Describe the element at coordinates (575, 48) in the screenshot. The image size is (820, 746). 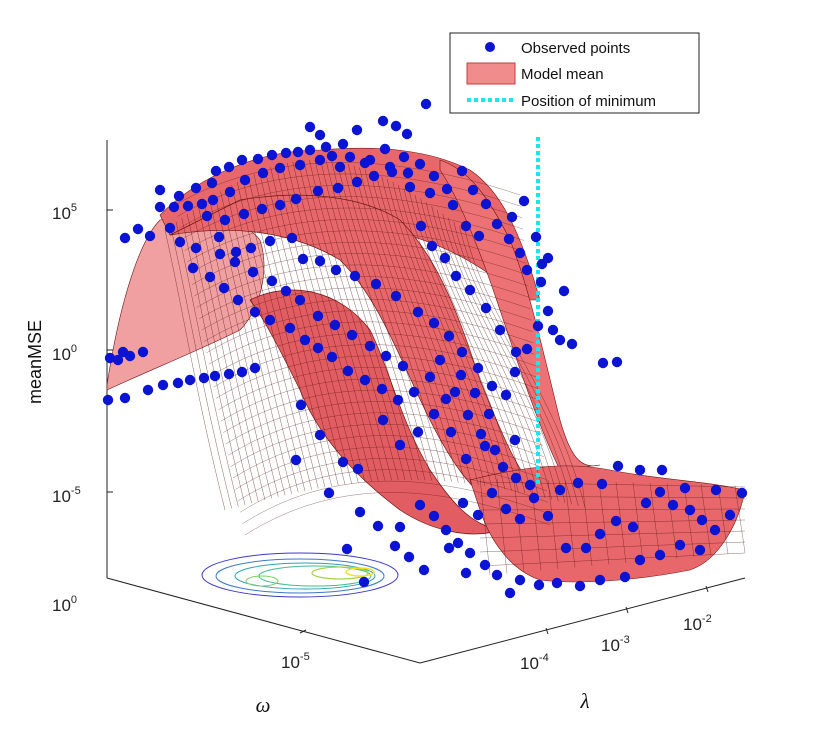
I see `legend-label-observed: Observed points` at that location.